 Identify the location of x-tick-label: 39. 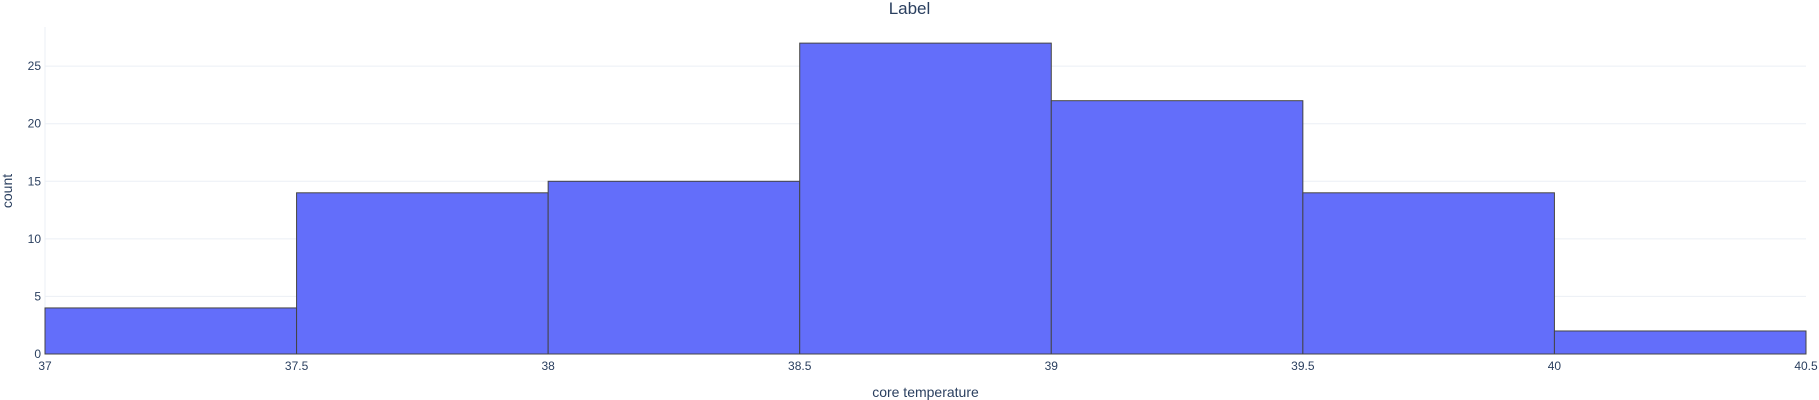
(1052, 366).